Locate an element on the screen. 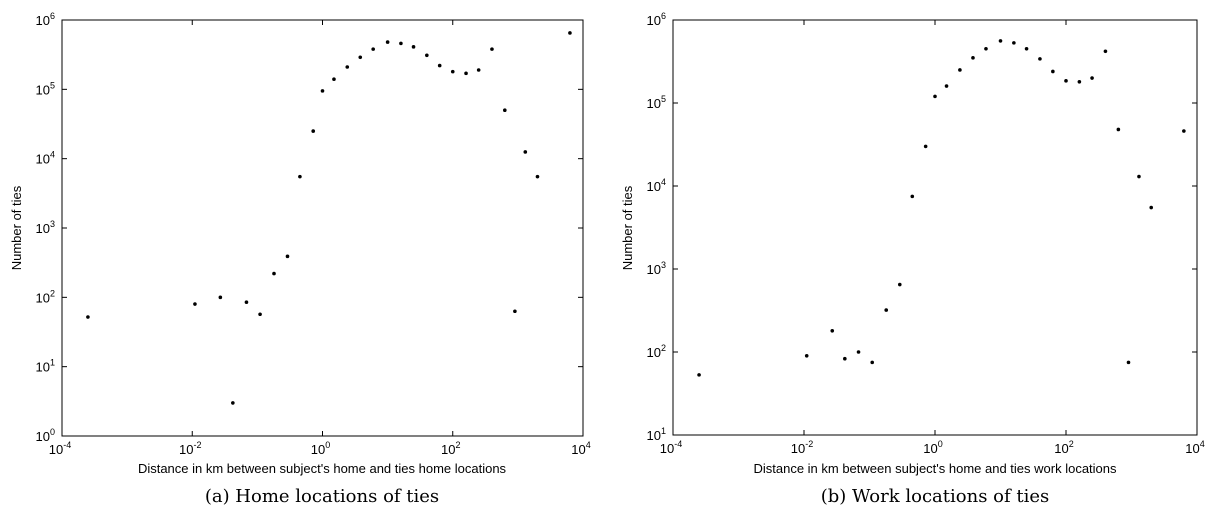 The image size is (1209, 517). y-tick-exponent: 0 is located at coordinates (52, 432).